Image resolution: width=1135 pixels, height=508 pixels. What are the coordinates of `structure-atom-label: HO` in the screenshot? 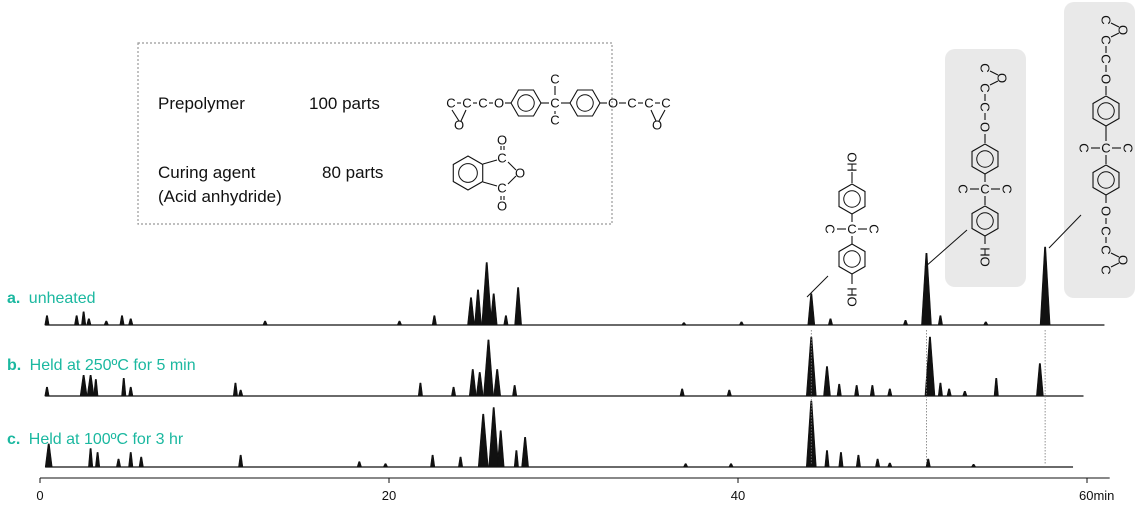 It's located at (985, 257).